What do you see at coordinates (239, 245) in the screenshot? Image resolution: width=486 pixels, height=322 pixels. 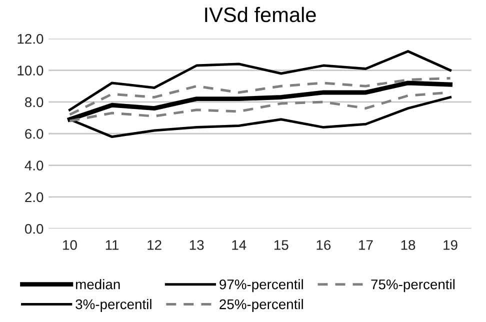 I see `x-tick-label: 14` at bounding box center [239, 245].